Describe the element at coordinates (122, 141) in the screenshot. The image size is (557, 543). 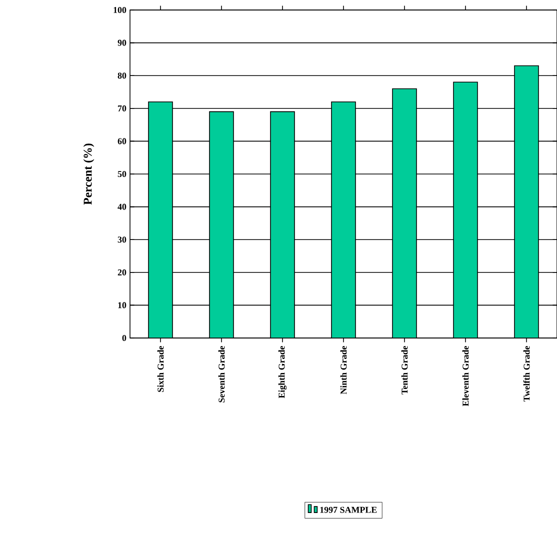
I see `y-tick-label: 60` at that location.